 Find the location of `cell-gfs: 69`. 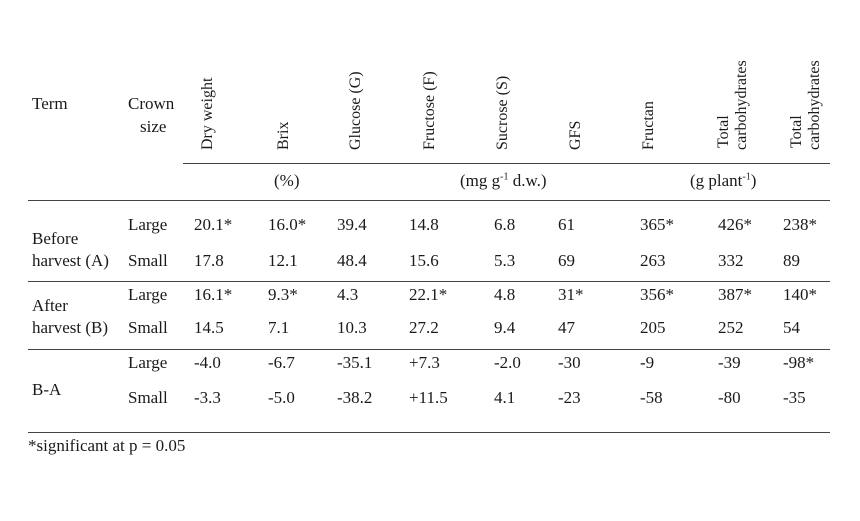

cell-gfs: 69 is located at coordinates (566, 260).